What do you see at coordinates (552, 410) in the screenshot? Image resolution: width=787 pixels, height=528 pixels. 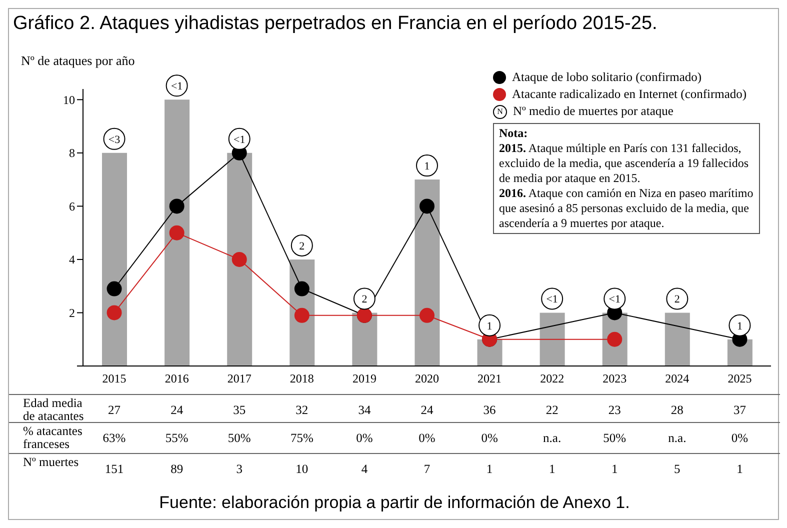 I see `text: 22` at bounding box center [552, 410].